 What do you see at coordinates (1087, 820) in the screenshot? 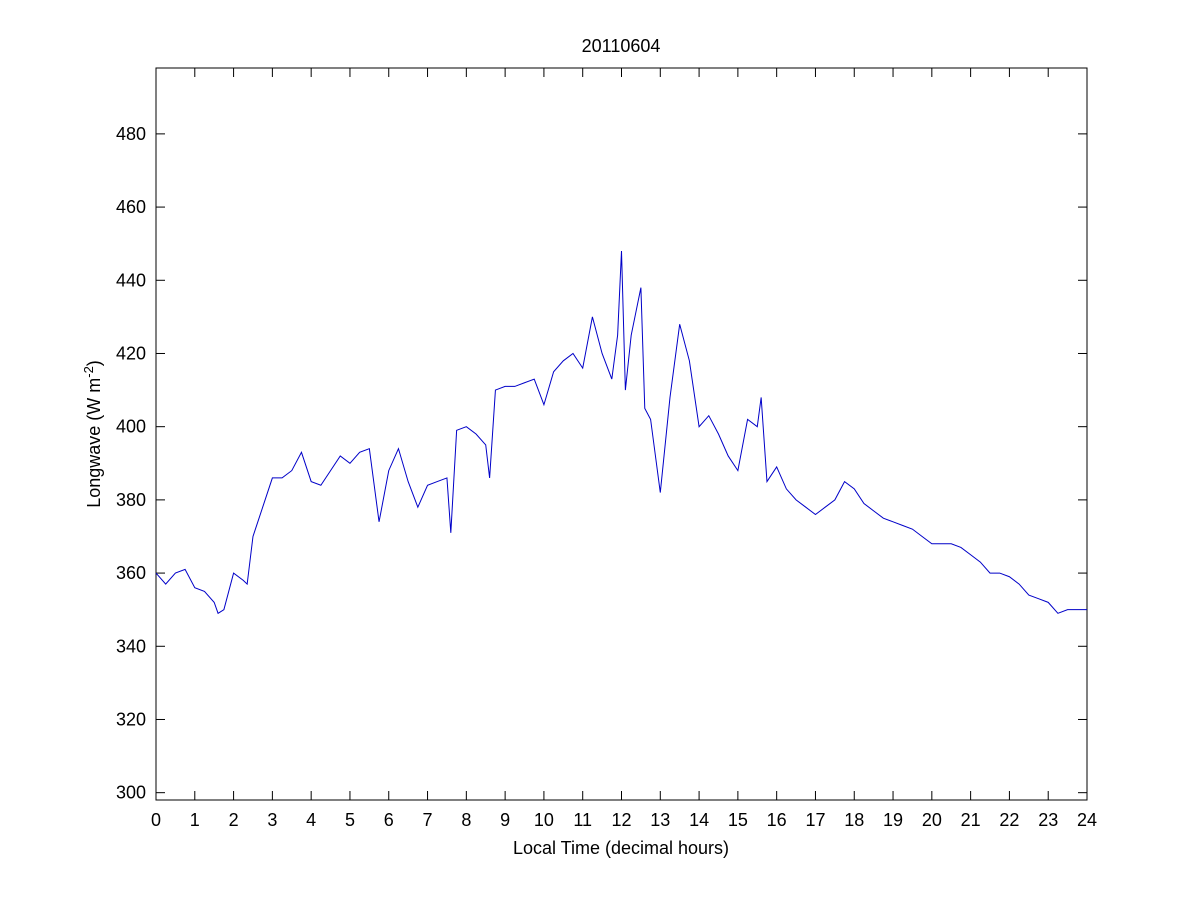
I see `x-tick-label: 24` at bounding box center [1087, 820].